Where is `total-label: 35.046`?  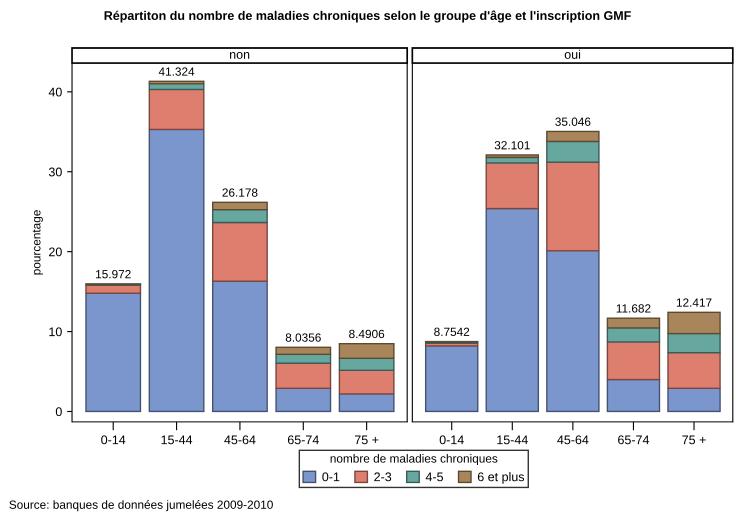 total-label: 35.046 is located at coordinates (572, 122).